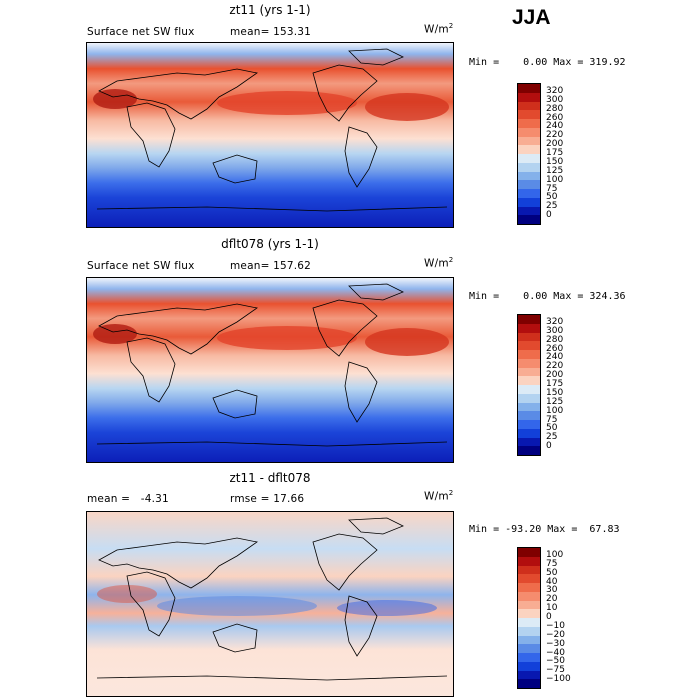  What do you see at coordinates (270, 604) in the screenshot?
I see `panel-3-map-svg` at bounding box center [270, 604].